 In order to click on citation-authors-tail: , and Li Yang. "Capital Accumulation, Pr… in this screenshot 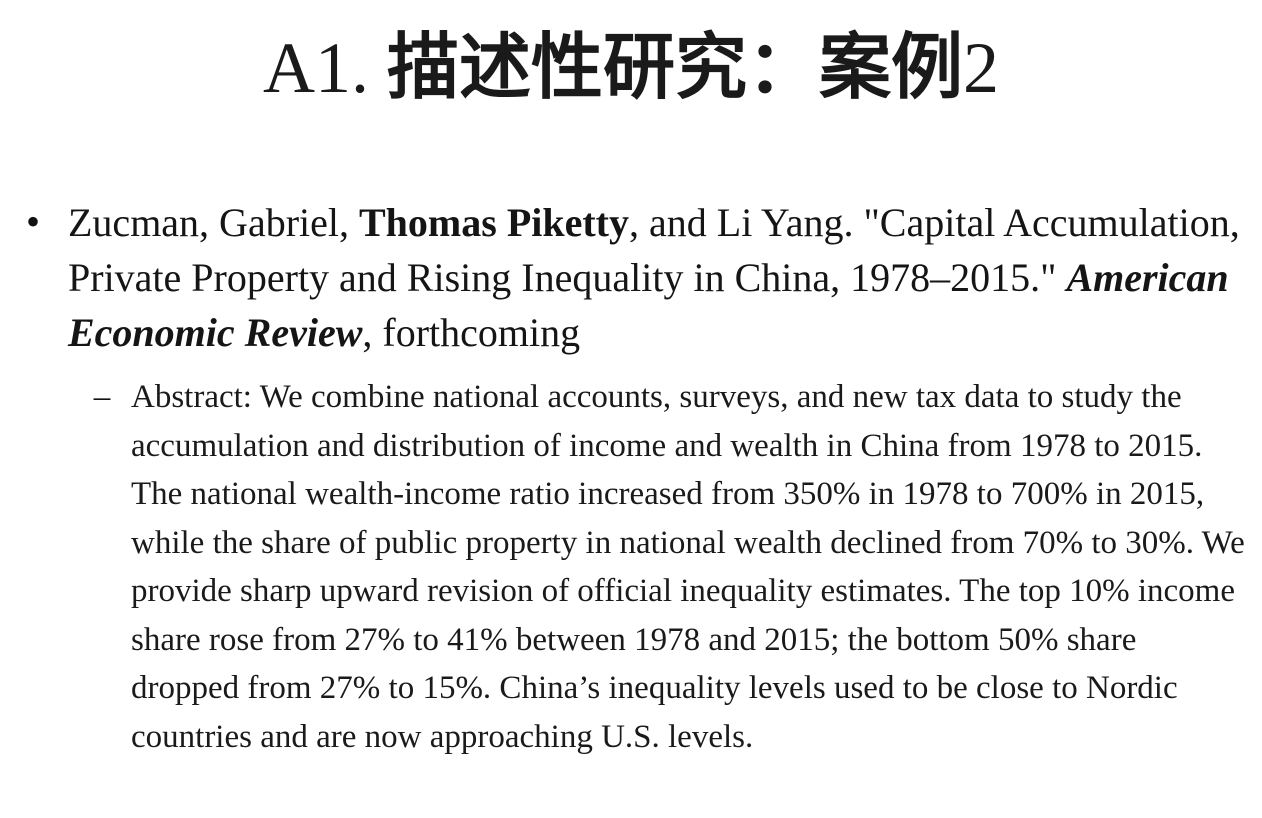, I will do `click(654, 250)`.